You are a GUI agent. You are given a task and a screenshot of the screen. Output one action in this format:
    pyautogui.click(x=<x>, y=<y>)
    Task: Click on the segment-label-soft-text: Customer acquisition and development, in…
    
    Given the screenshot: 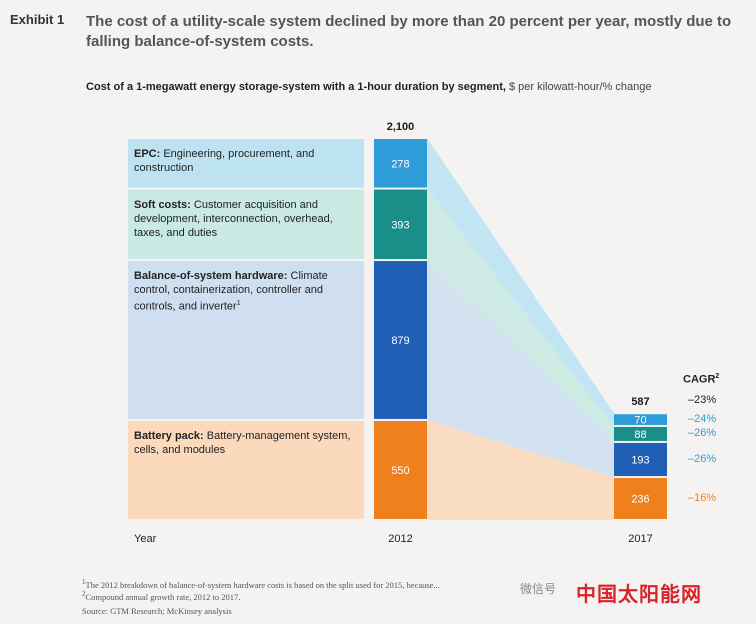 What is the action you would take?
    pyautogui.click(x=233, y=218)
    